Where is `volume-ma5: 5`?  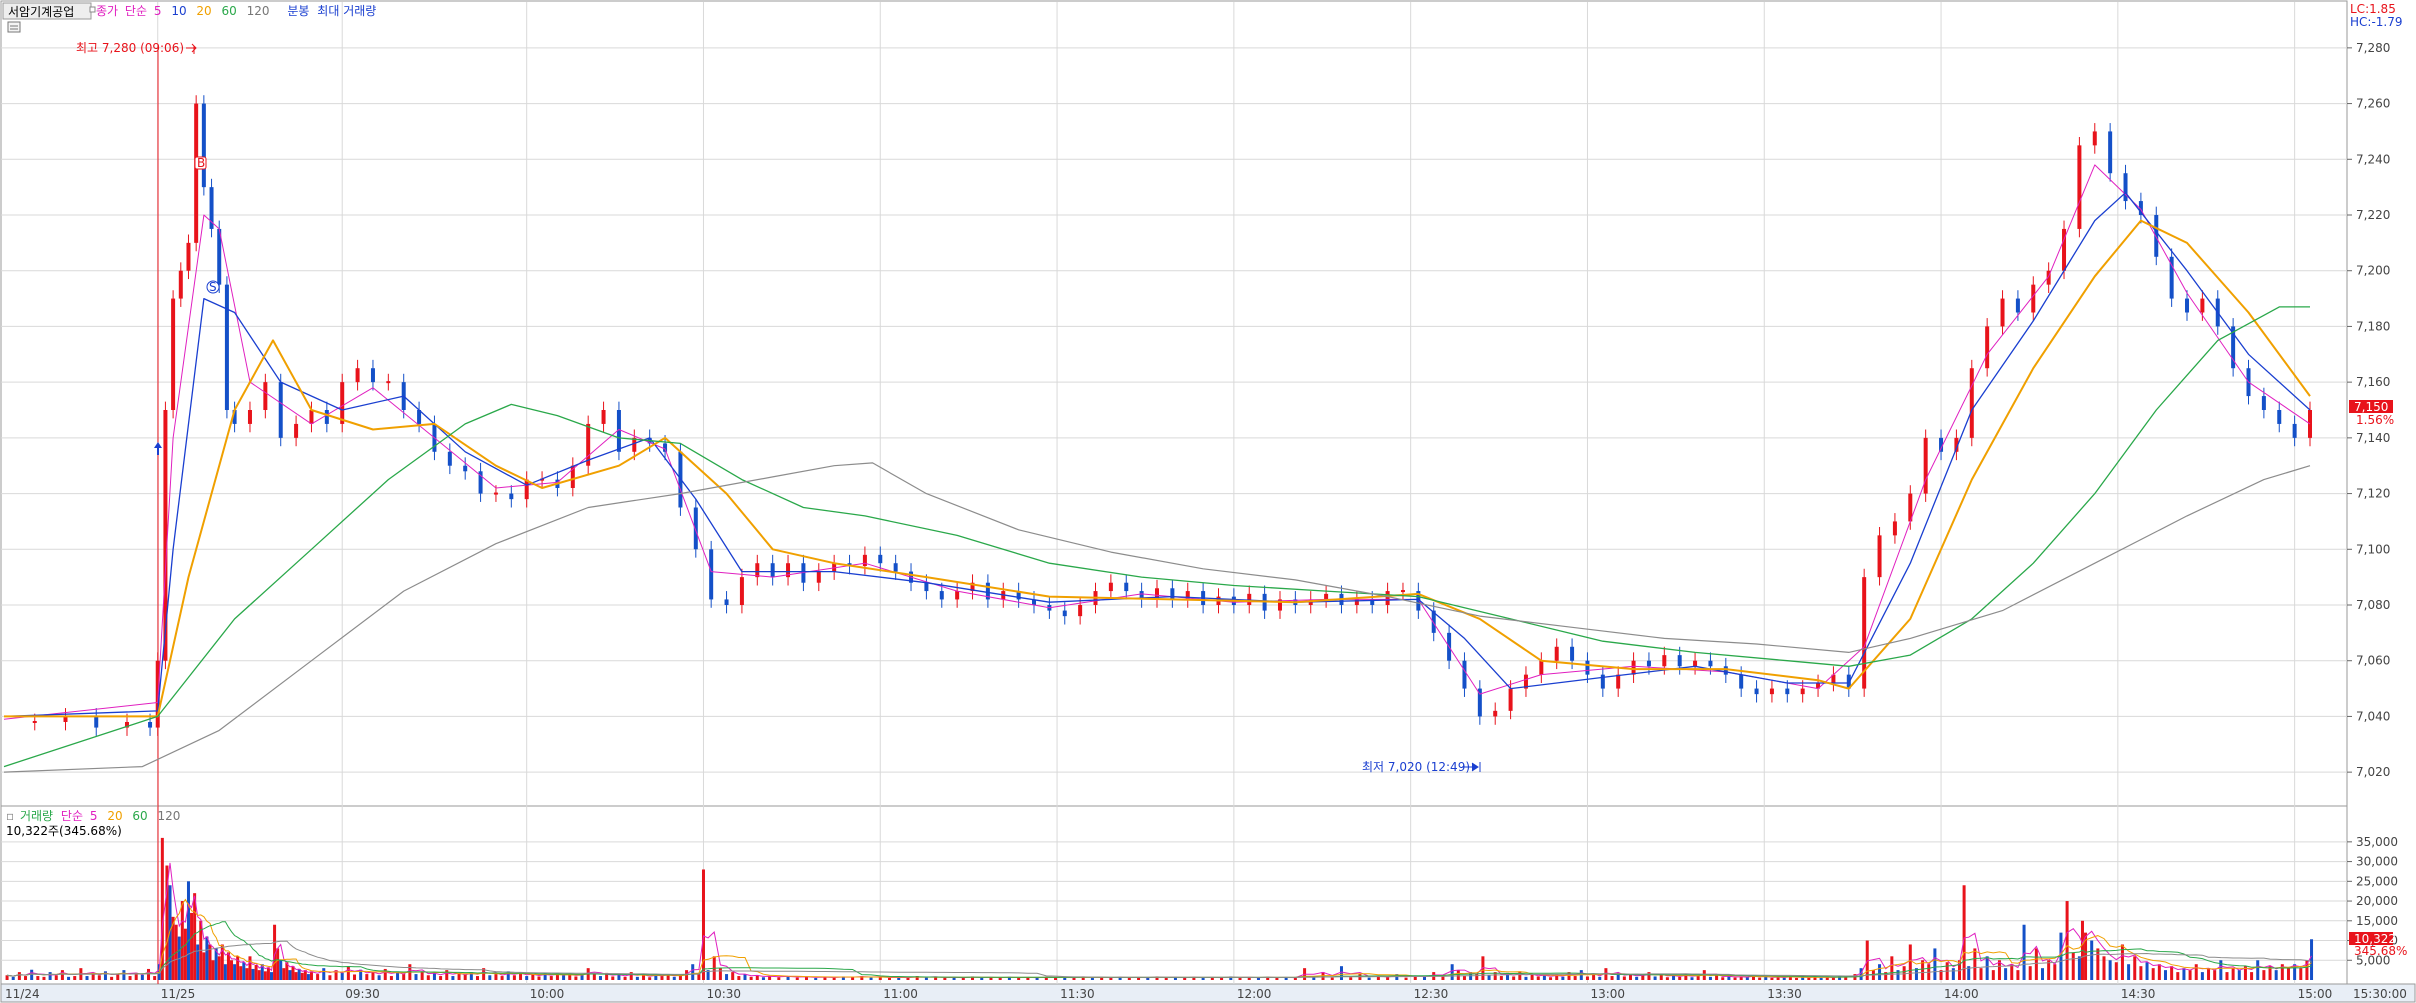
volume-ma5: 5 is located at coordinates (94, 816).